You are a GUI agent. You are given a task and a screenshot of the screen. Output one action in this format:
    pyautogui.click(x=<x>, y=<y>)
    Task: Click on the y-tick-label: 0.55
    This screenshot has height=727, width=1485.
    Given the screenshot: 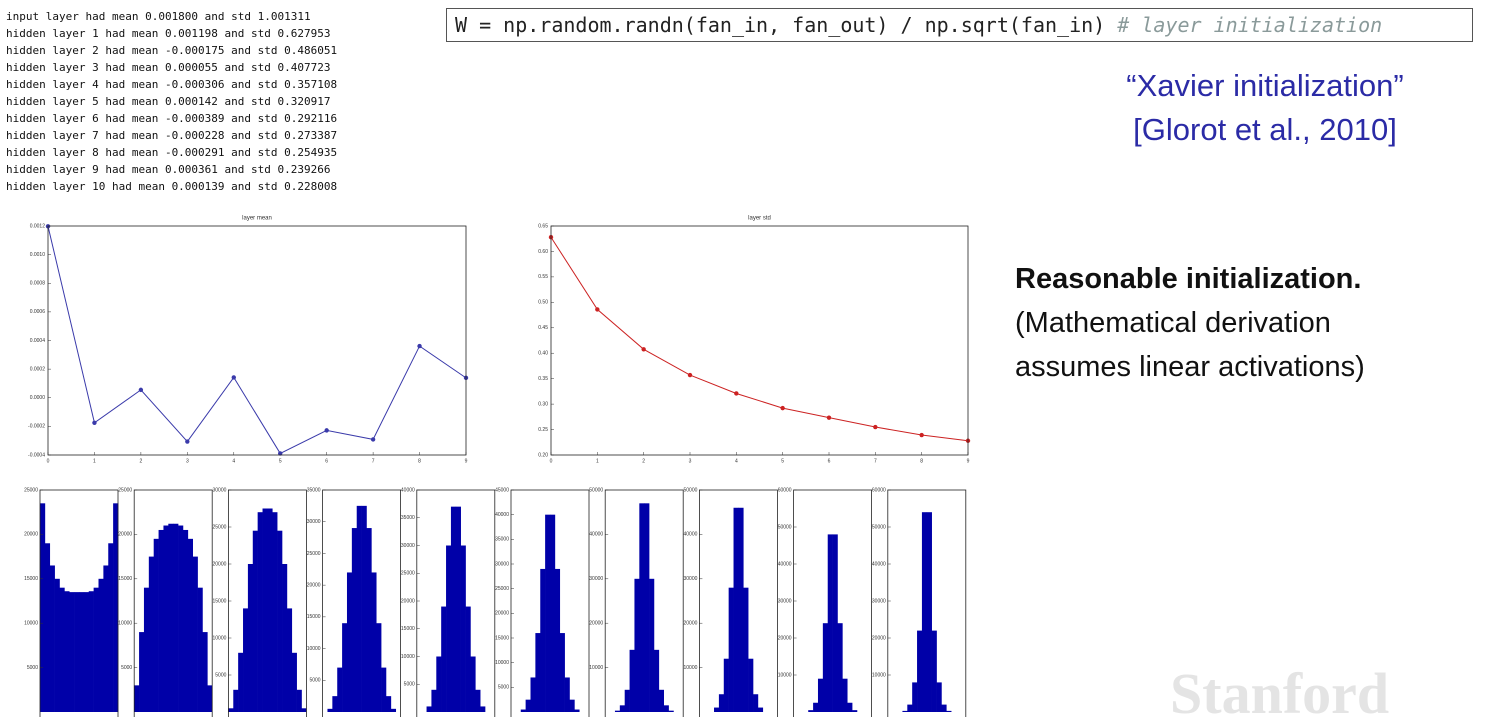 What is the action you would take?
    pyautogui.click(x=543, y=277)
    